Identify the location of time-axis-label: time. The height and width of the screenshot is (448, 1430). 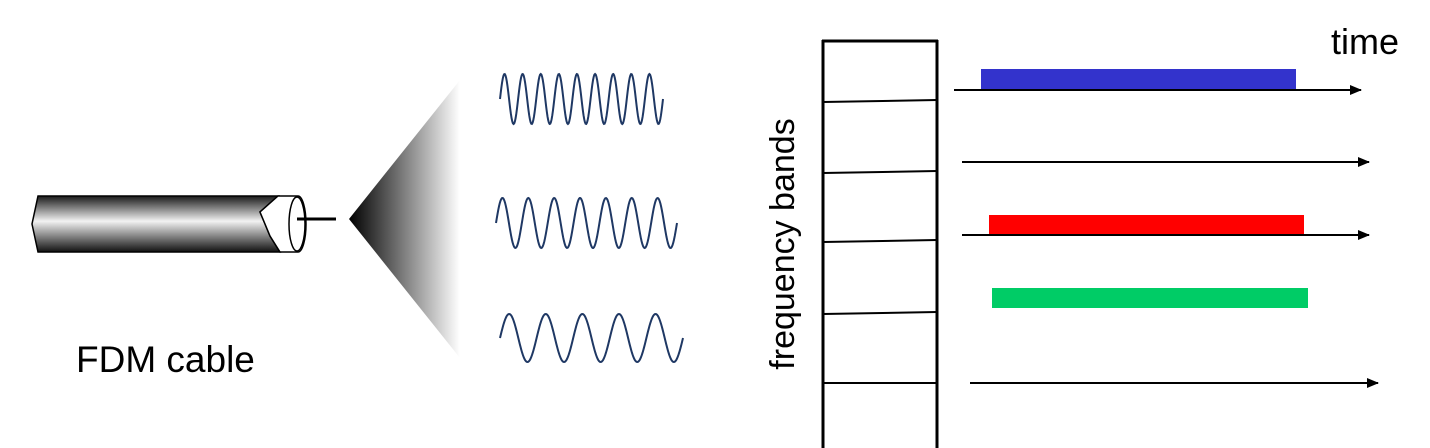
(1365, 41).